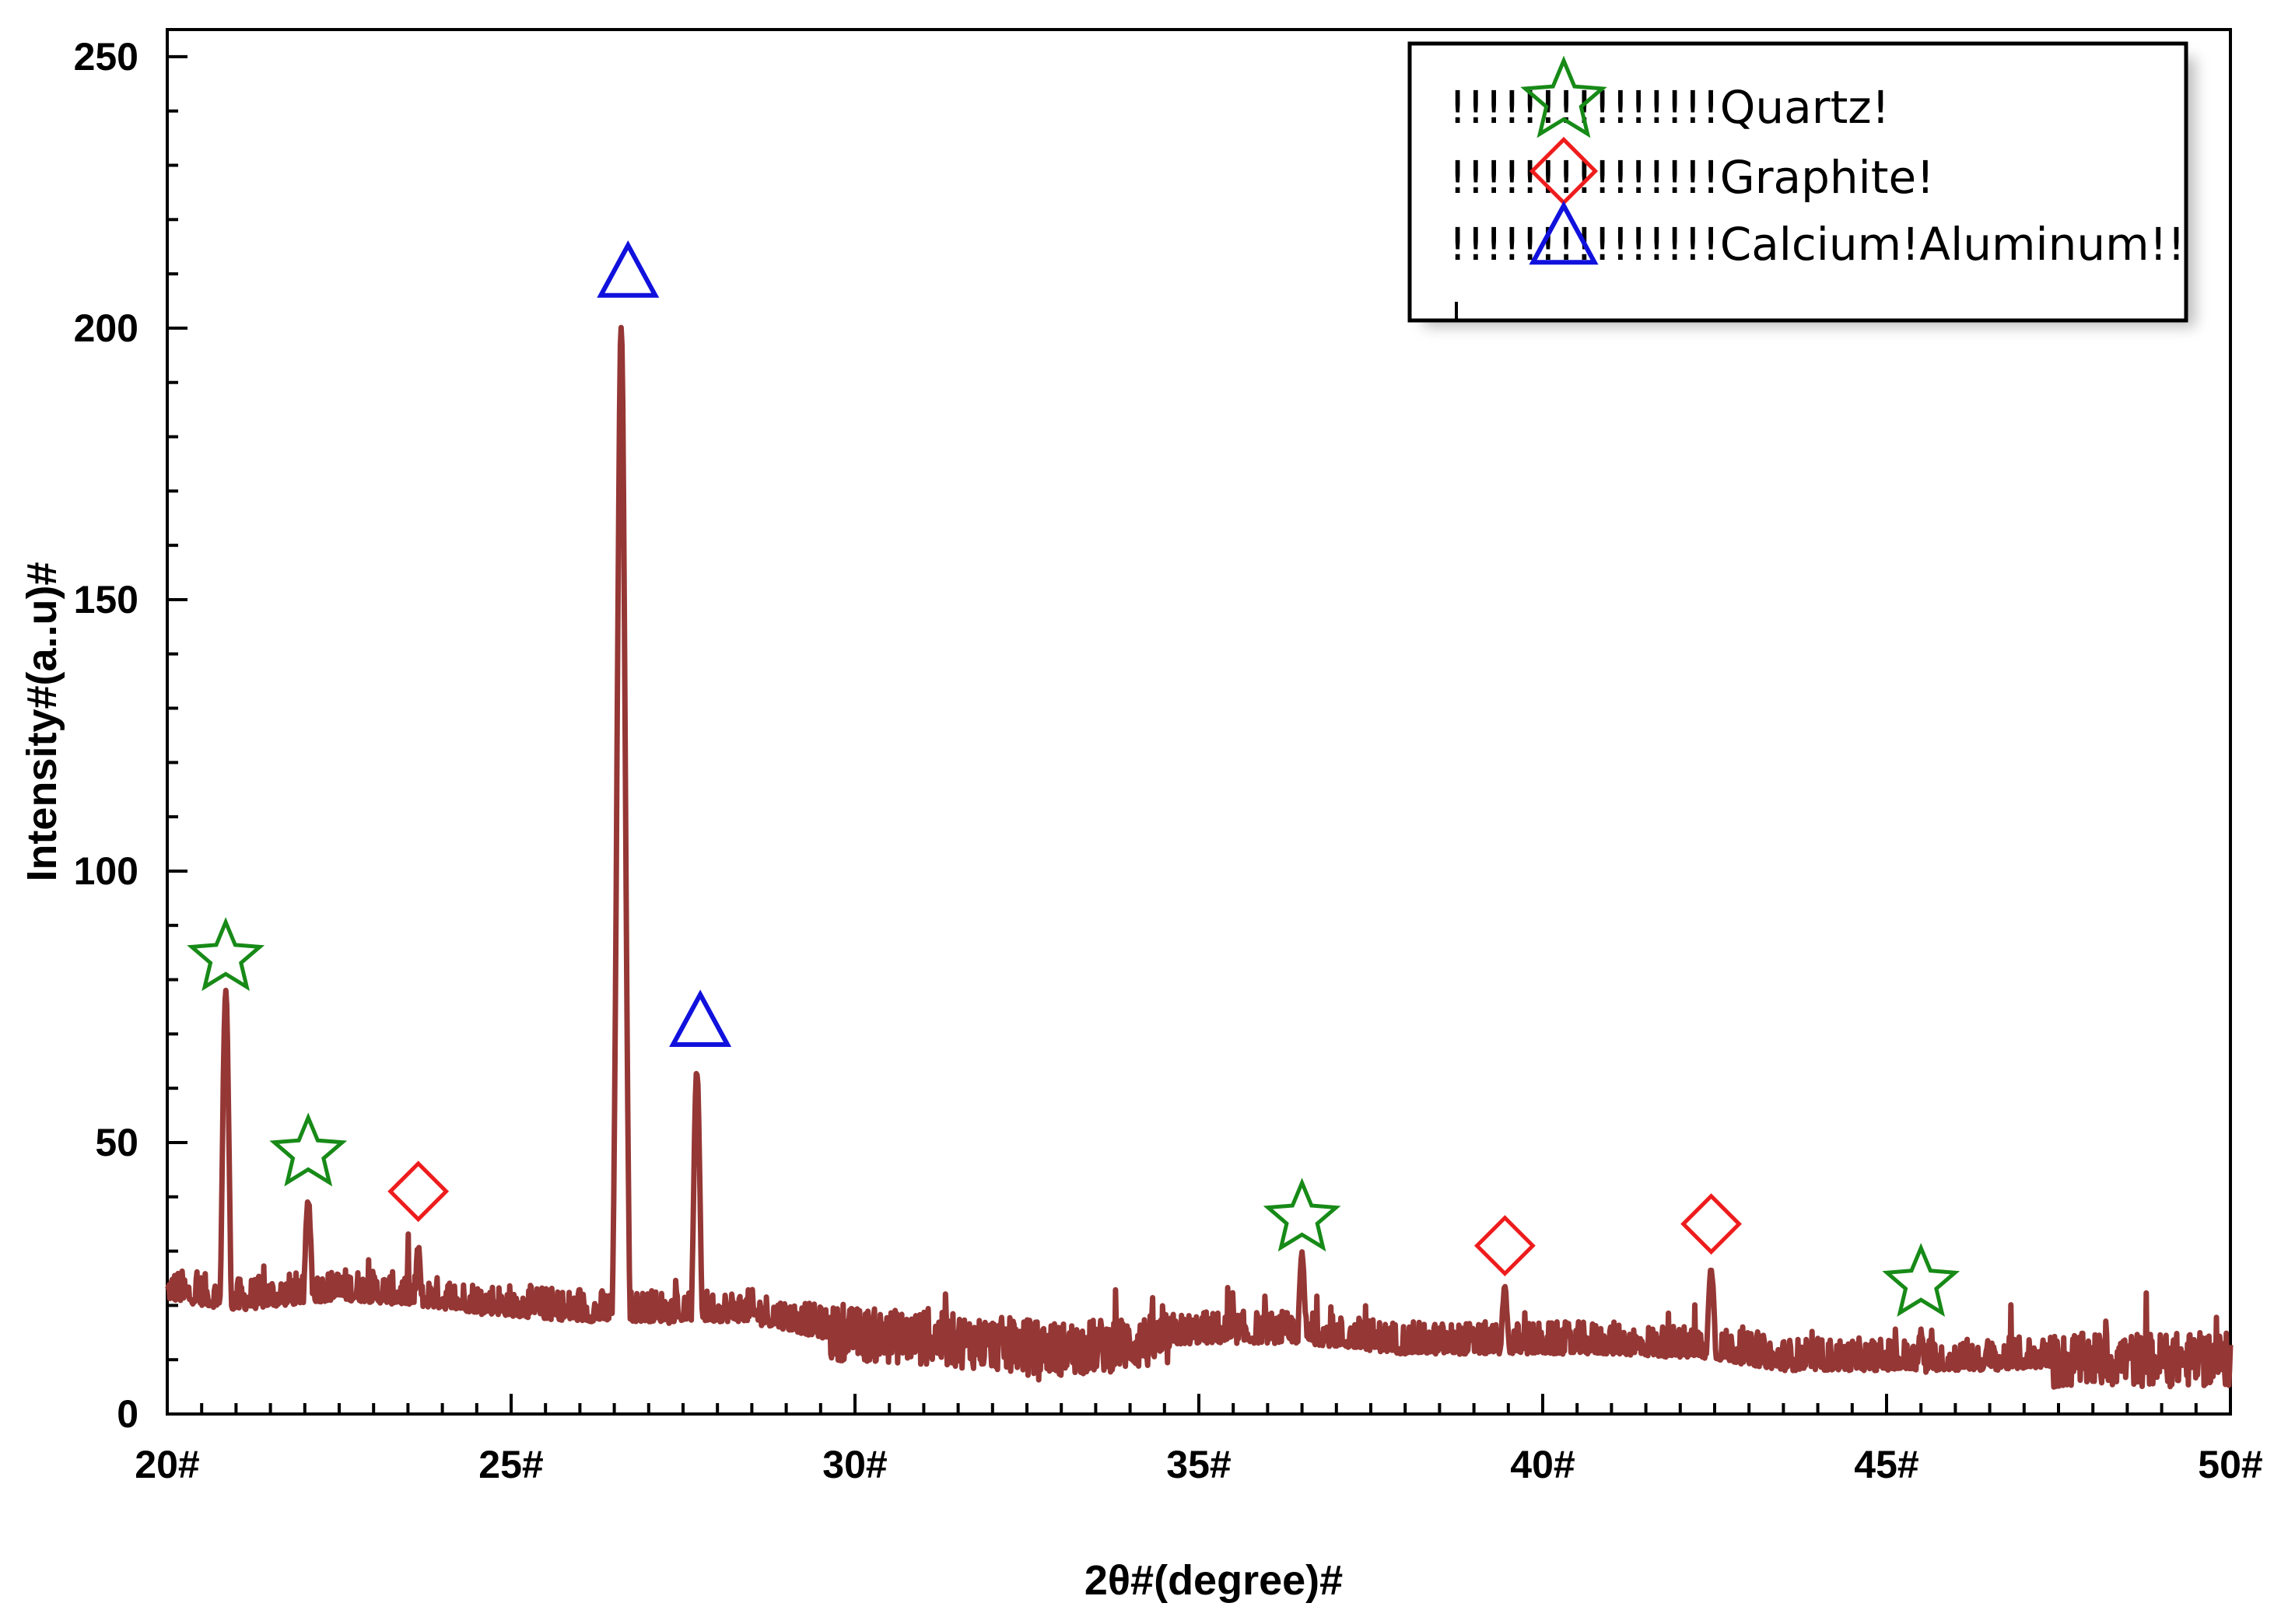 Image resolution: width=2295 pixels, height=1624 pixels. I want to click on y-axis-title: Intensity#(a..u)#, so click(42, 722).